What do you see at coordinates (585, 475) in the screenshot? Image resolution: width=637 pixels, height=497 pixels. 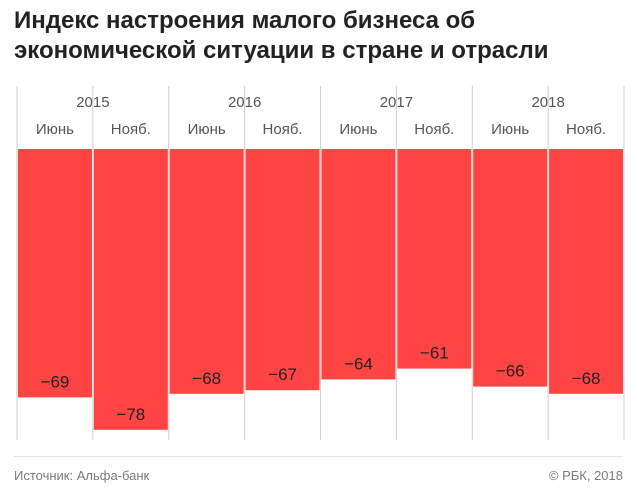 I see `copyright-note: © РБК, 2018` at bounding box center [585, 475].